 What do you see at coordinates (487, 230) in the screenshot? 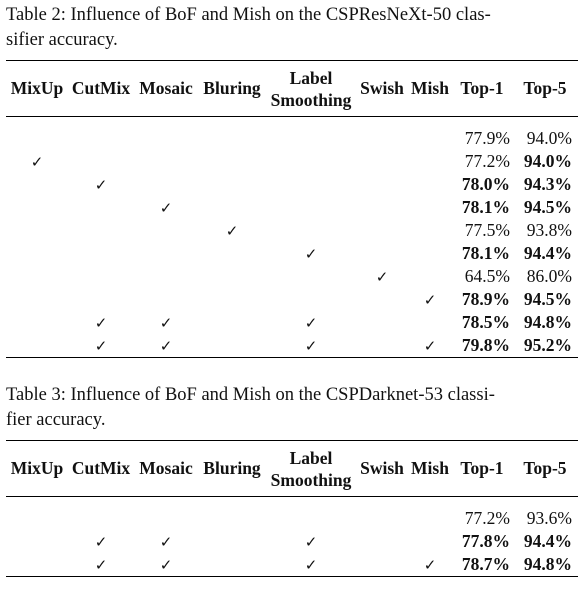
I see `top1-value: 77.5%` at bounding box center [487, 230].